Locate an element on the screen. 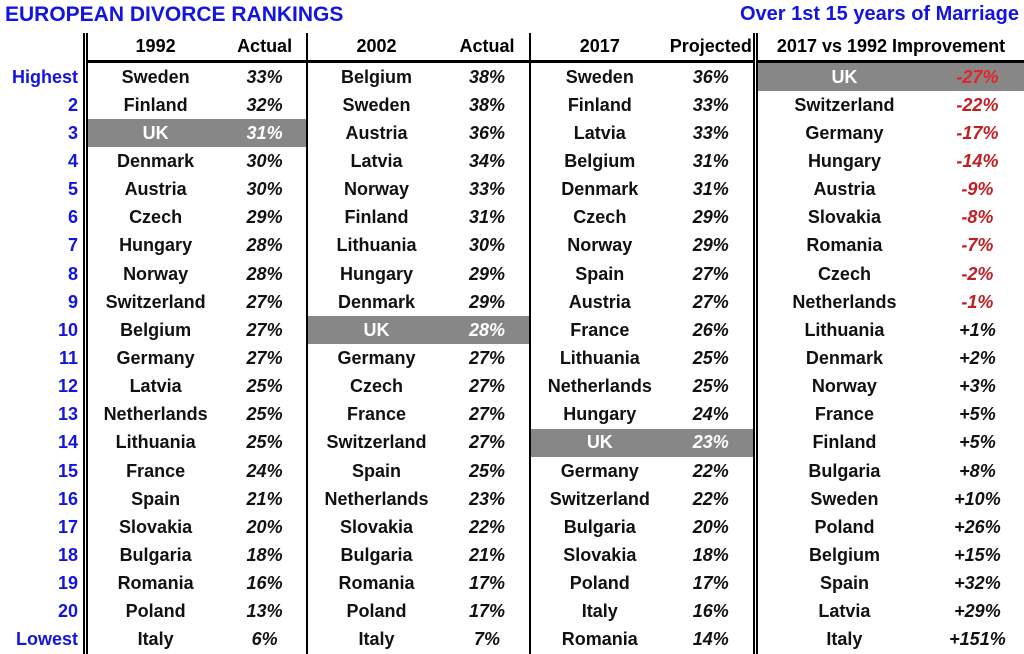 This screenshot has height=654, width=1024. table-row: France 26% is located at coordinates (642, 330).